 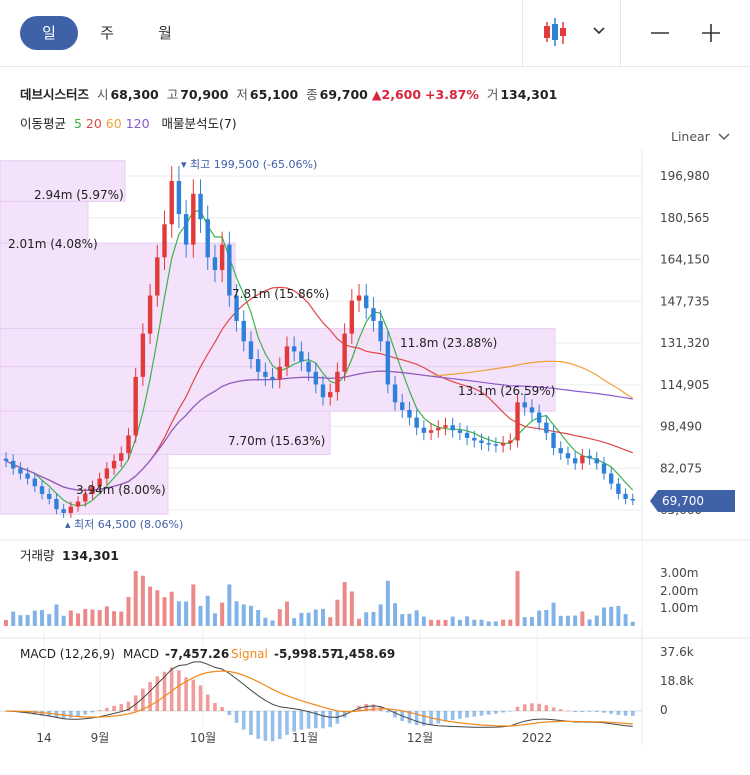 What do you see at coordinates (100, 738) in the screenshot?
I see `time-axis-label: 9월` at bounding box center [100, 738].